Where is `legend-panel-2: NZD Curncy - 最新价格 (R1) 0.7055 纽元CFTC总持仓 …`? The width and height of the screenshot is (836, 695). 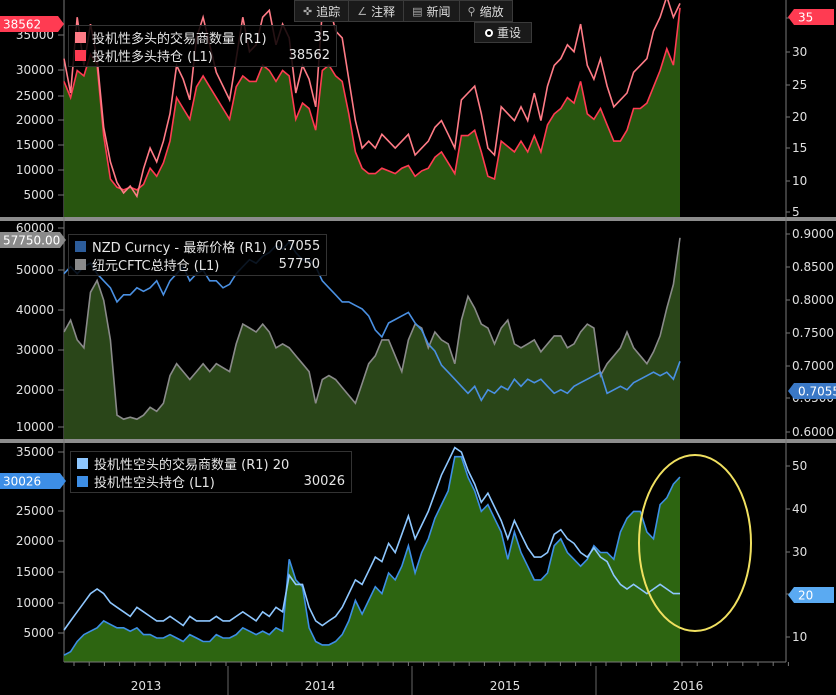 legend-panel-2: NZD Curncy - 最新价格 (R1) 0.7055 纽元CFTC总持仓 … is located at coordinates (197, 255).